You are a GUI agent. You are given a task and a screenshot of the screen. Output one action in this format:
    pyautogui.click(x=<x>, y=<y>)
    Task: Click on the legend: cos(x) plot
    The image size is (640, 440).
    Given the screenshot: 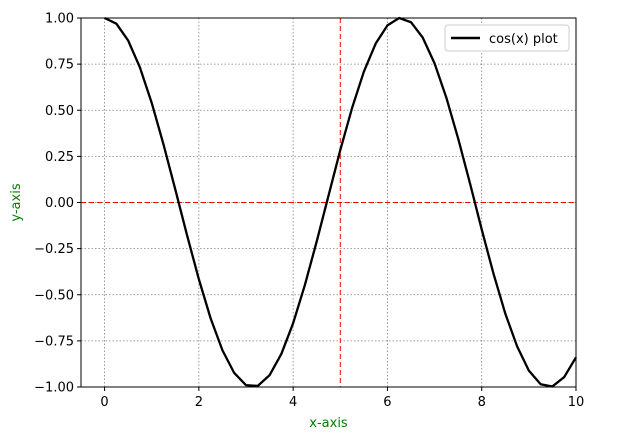 What is the action you would take?
    pyautogui.click(x=507, y=38)
    